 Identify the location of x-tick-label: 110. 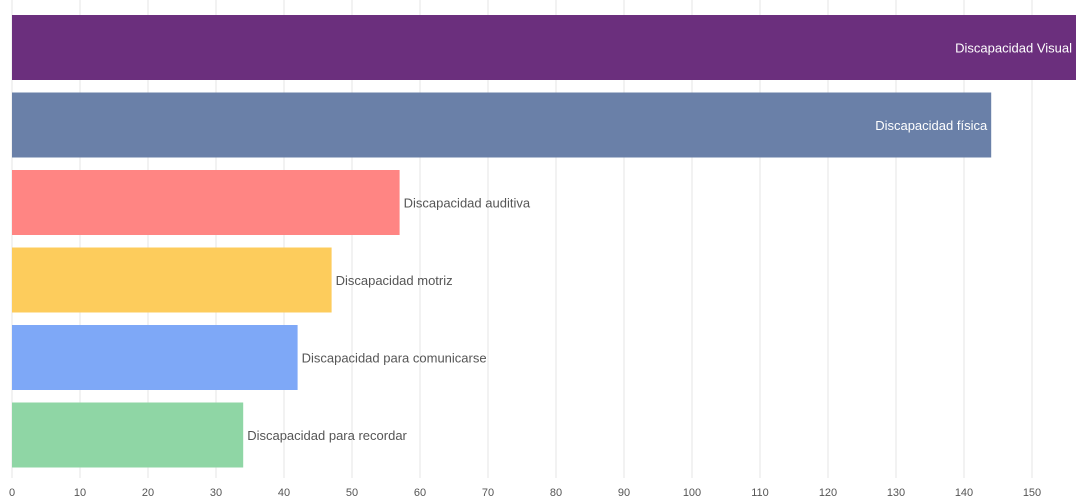
(760, 493).